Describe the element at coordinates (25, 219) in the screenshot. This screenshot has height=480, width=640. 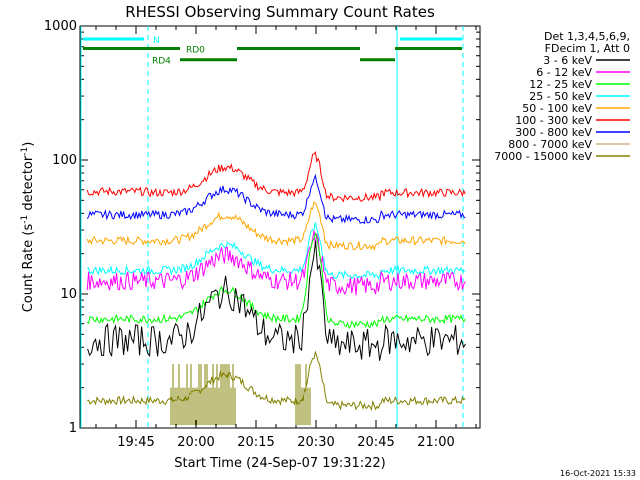
I see `y-axis-label-sup1: -1` at that location.